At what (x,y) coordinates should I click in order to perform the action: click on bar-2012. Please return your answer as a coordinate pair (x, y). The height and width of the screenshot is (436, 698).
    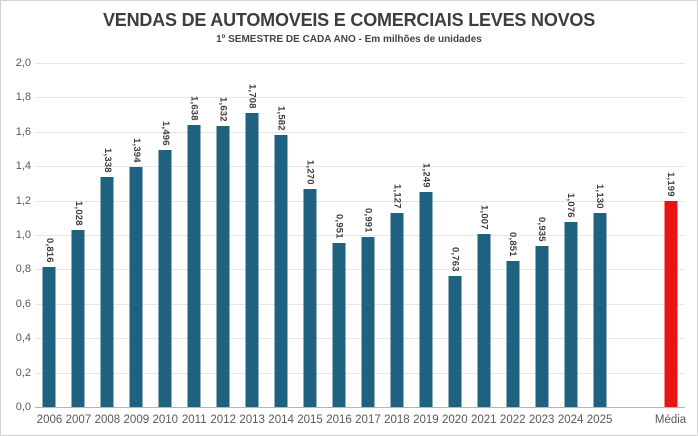
    Looking at the image, I should click on (223, 266).